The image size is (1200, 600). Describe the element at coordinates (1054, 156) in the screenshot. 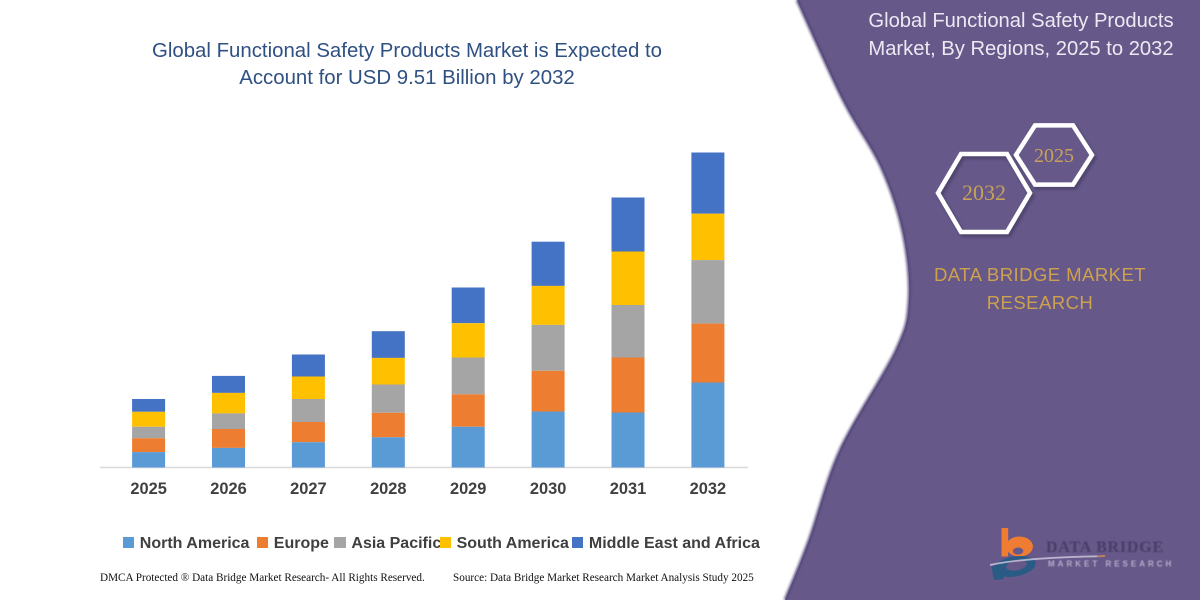

I see `svg-text: 2025` at that location.